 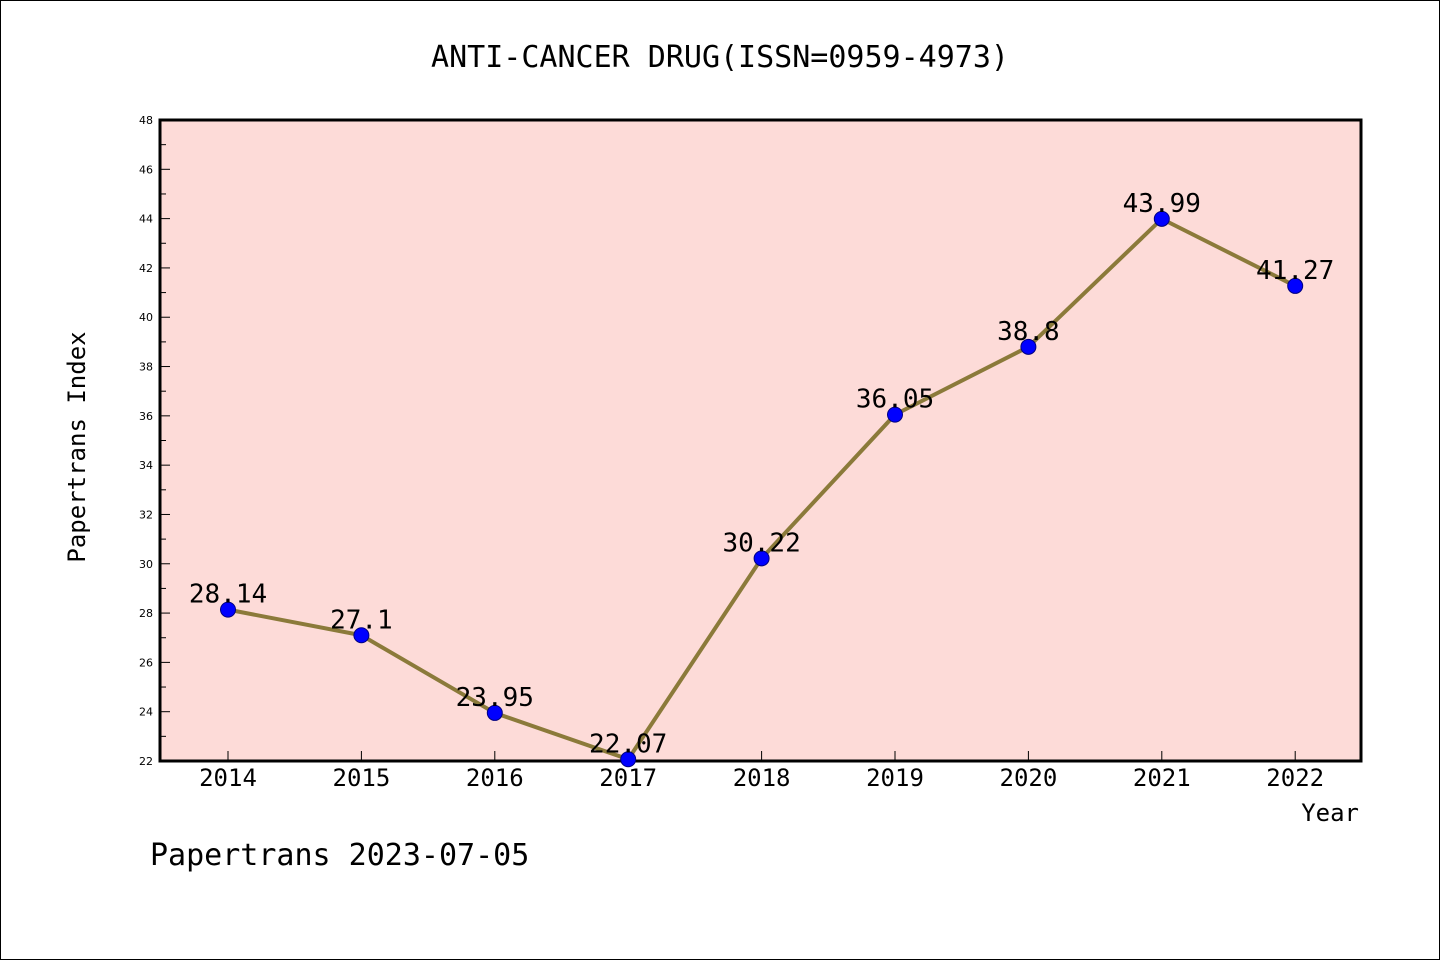 What do you see at coordinates (1330, 813) in the screenshot?
I see `x-axis-label: Year` at bounding box center [1330, 813].